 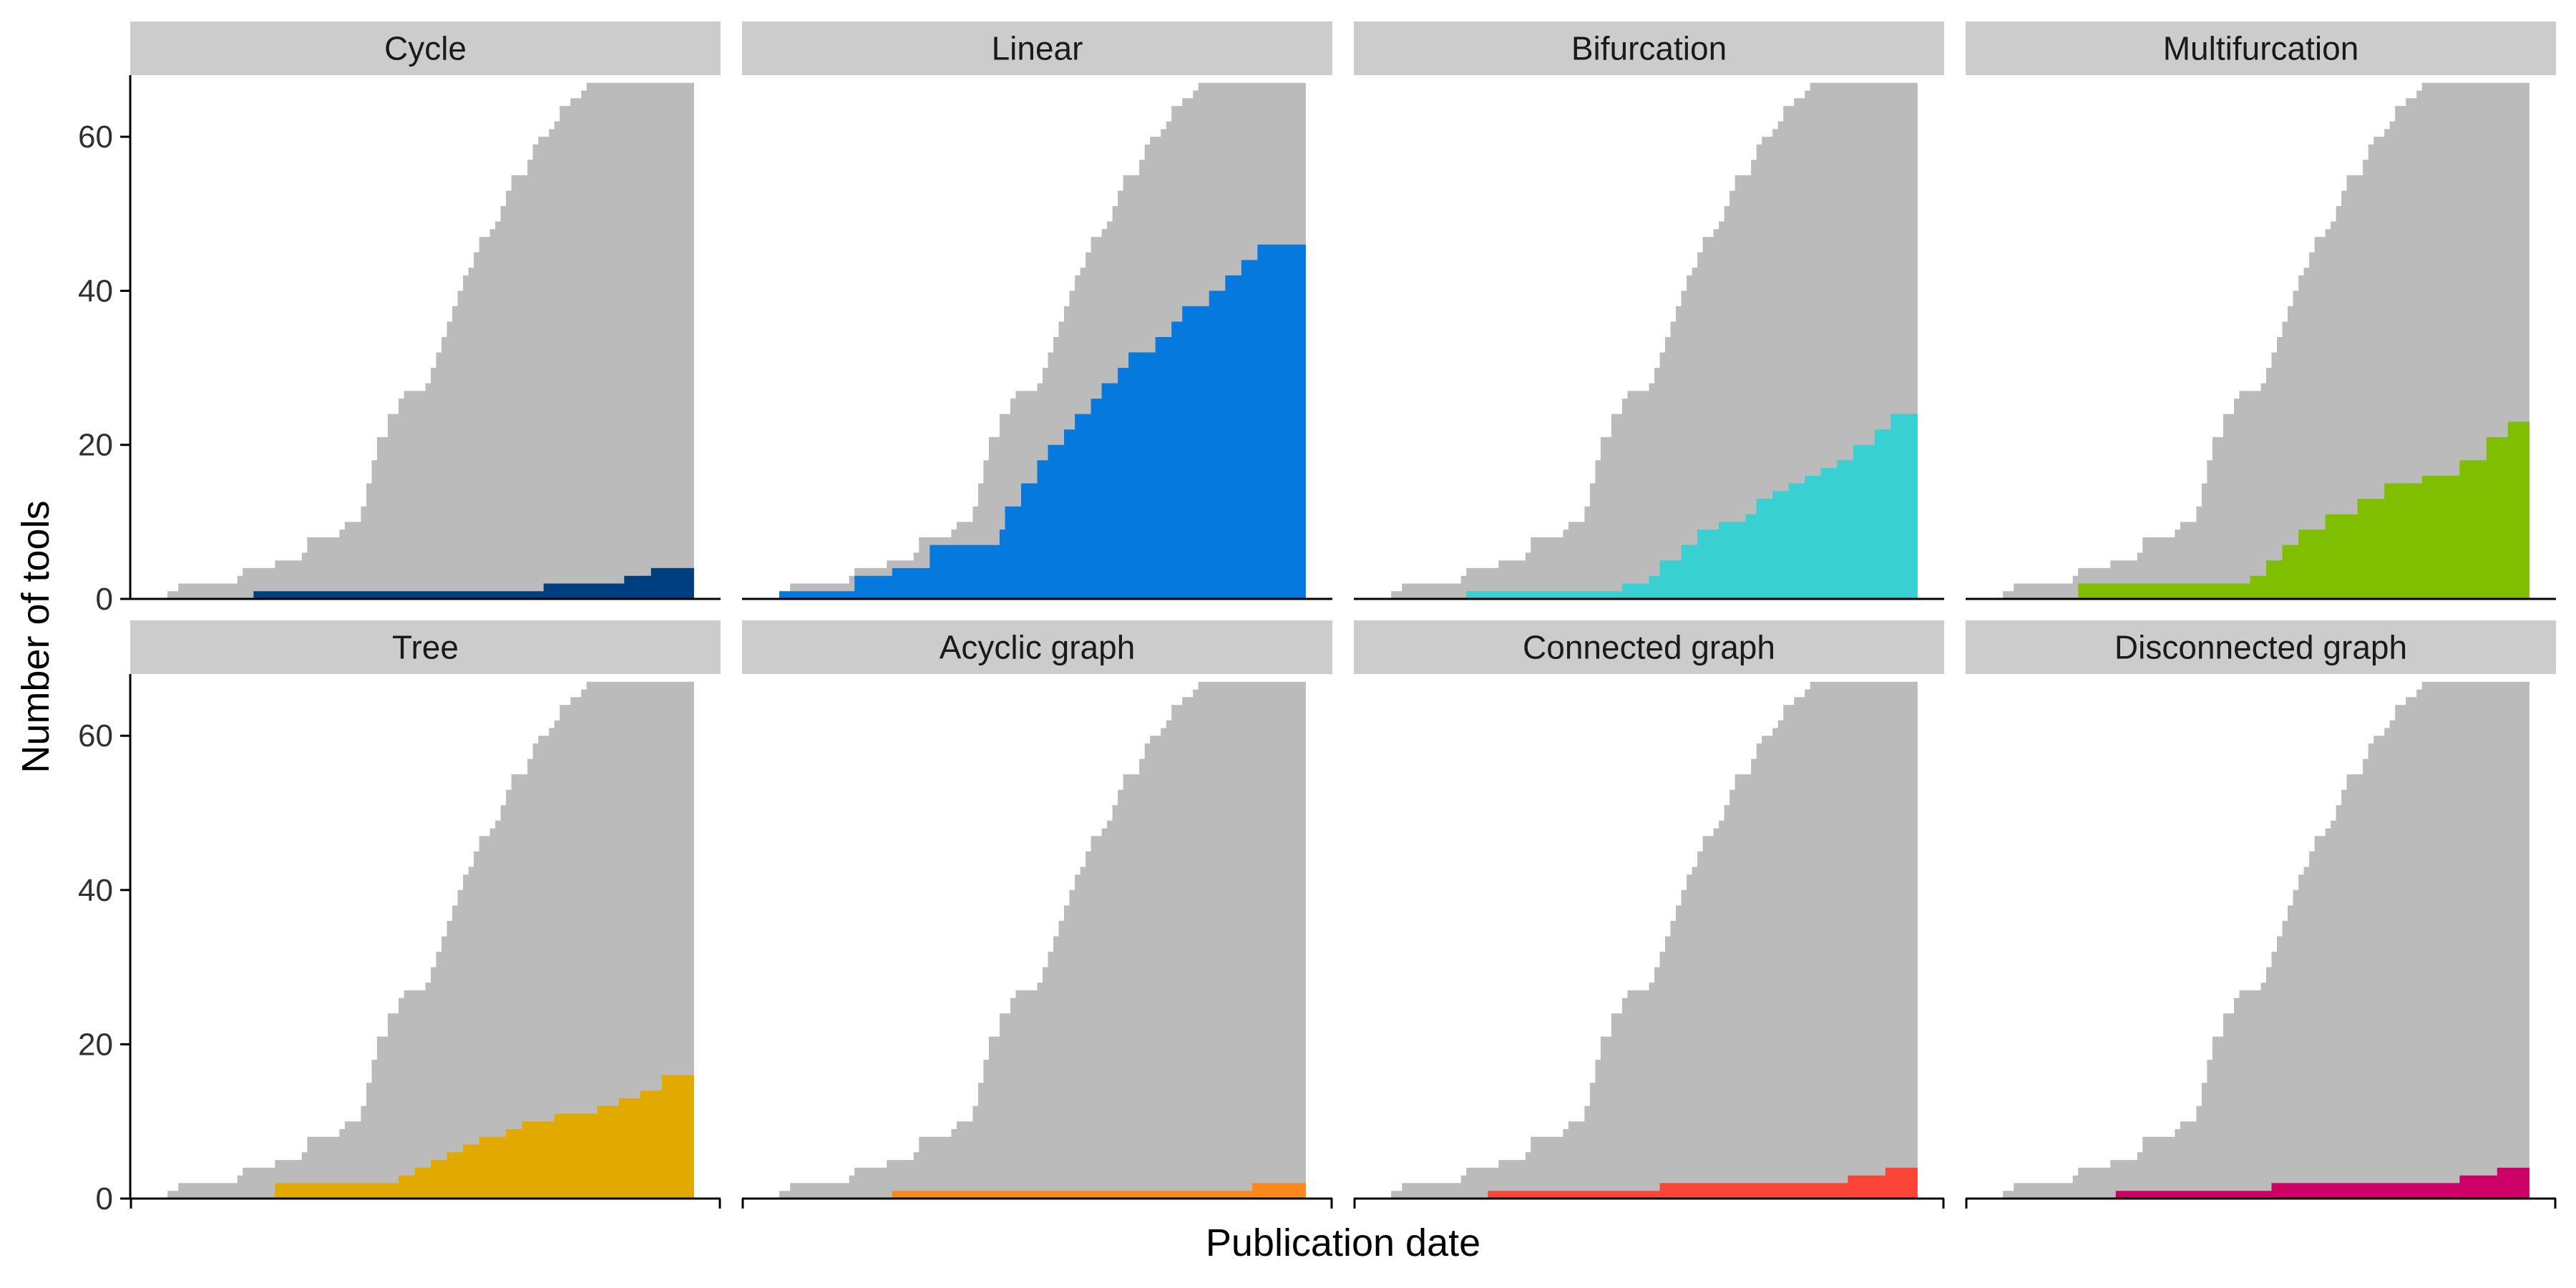 I want to click on facet-strip-label: Multifurcation, so click(x=2261, y=48).